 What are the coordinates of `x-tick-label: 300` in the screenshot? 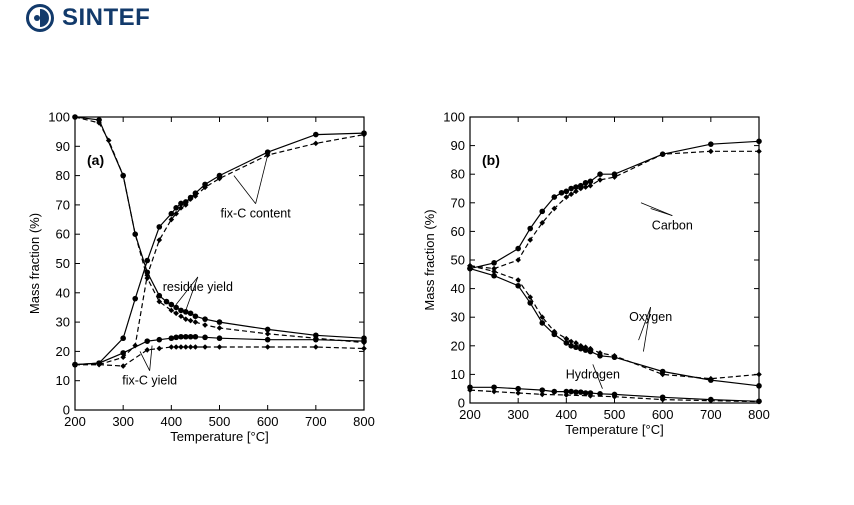 It's located at (518, 414).